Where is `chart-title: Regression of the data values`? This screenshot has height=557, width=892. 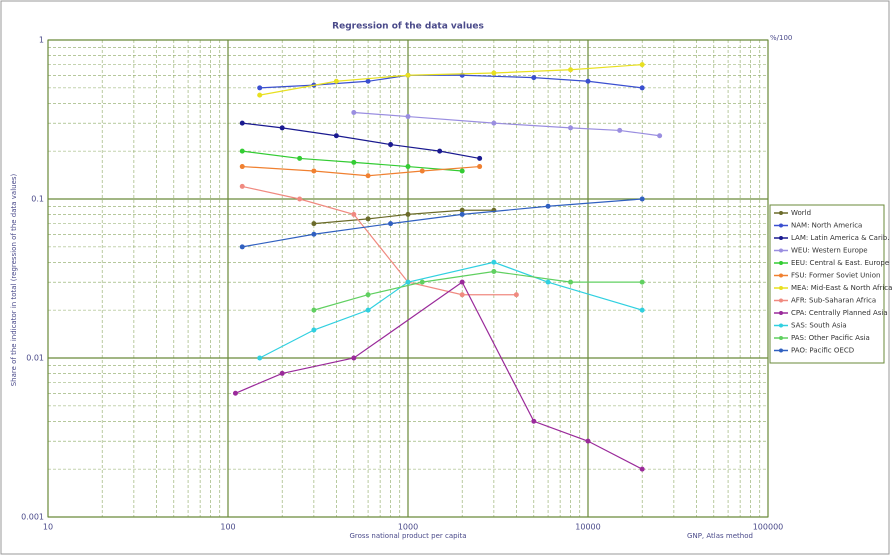 chart-title: Regression of the data values is located at coordinates (408, 27).